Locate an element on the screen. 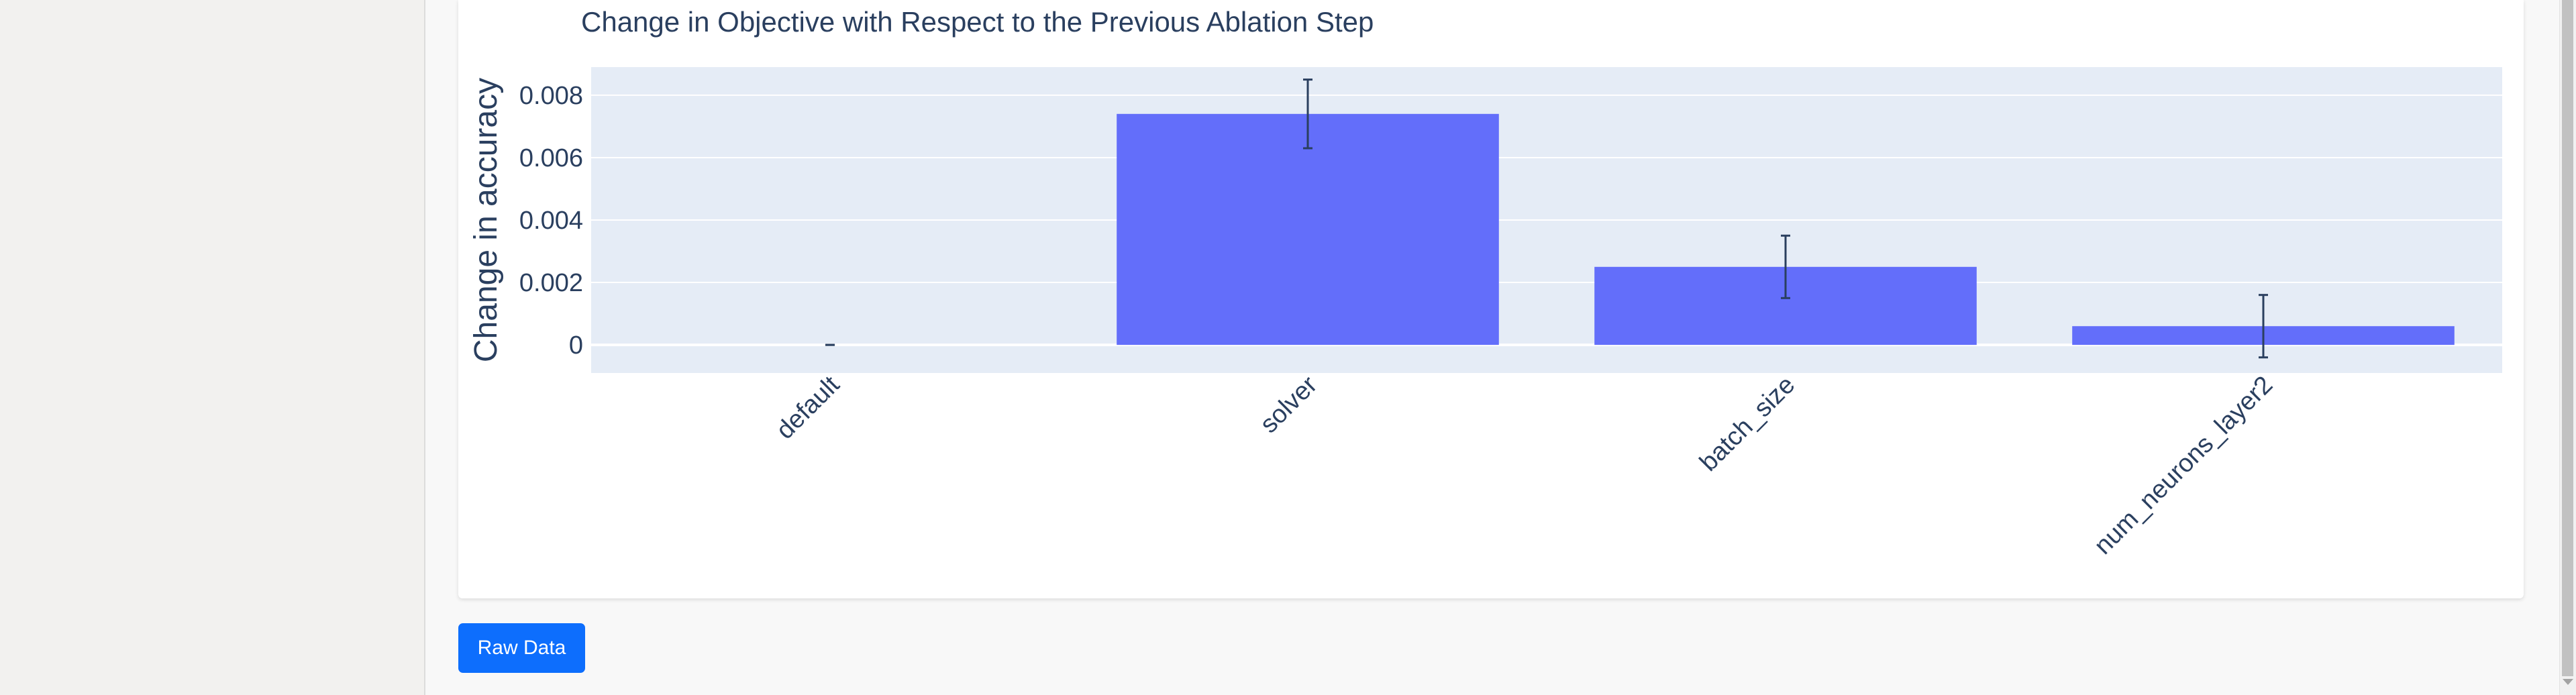 The height and width of the screenshot is (695, 2576). scroll-down-arrow-icon is located at coordinates (2568, 682).